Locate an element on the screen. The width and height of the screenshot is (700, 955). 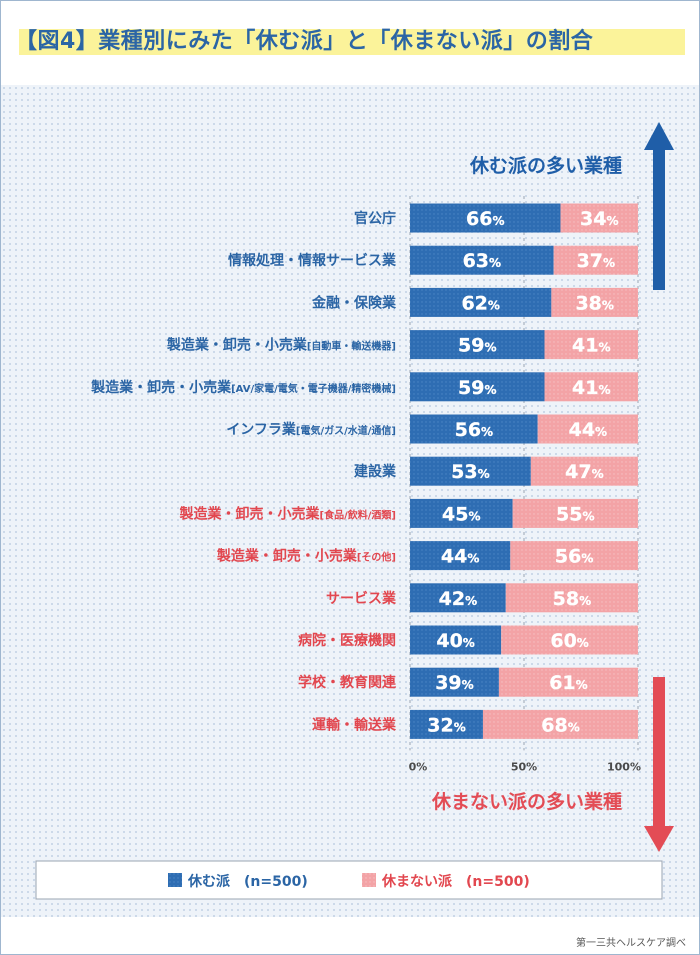
value-label-rest-10: 40% is located at coordinates (455, 641).